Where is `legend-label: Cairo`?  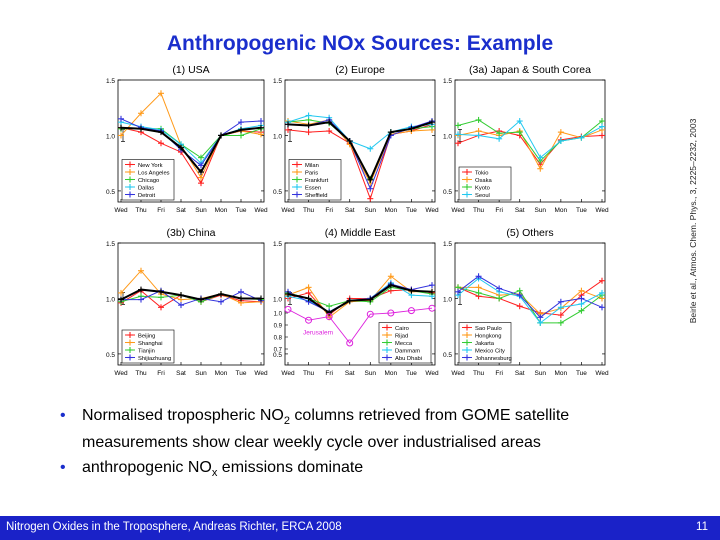
legend-label: Cairo is located at coordinates (402, 329).